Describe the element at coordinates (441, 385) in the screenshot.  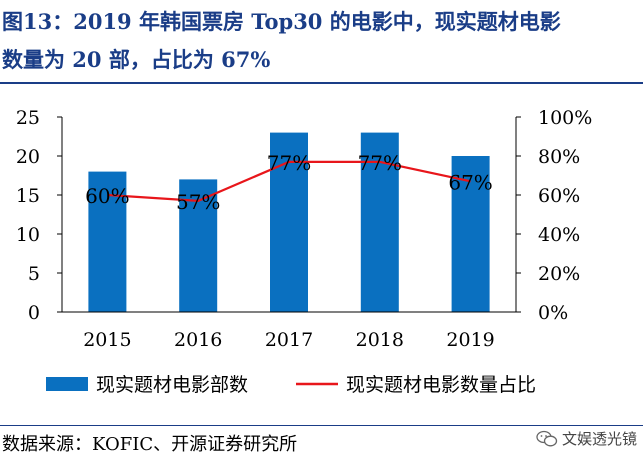
I see `legend-line-label: 现实题材电影数量占比` at that location.